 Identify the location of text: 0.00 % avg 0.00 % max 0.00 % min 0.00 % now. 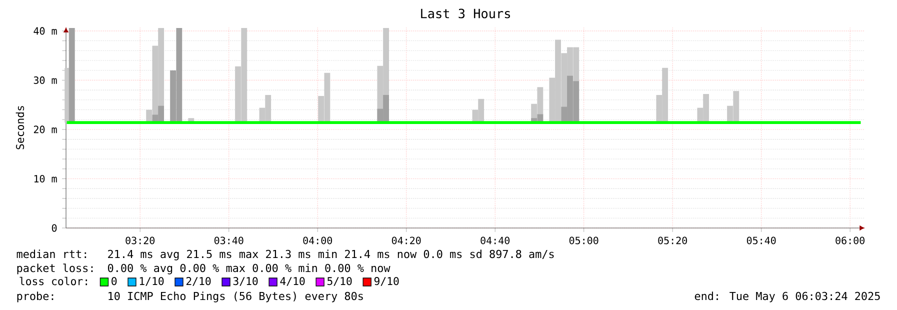
(249, 269).